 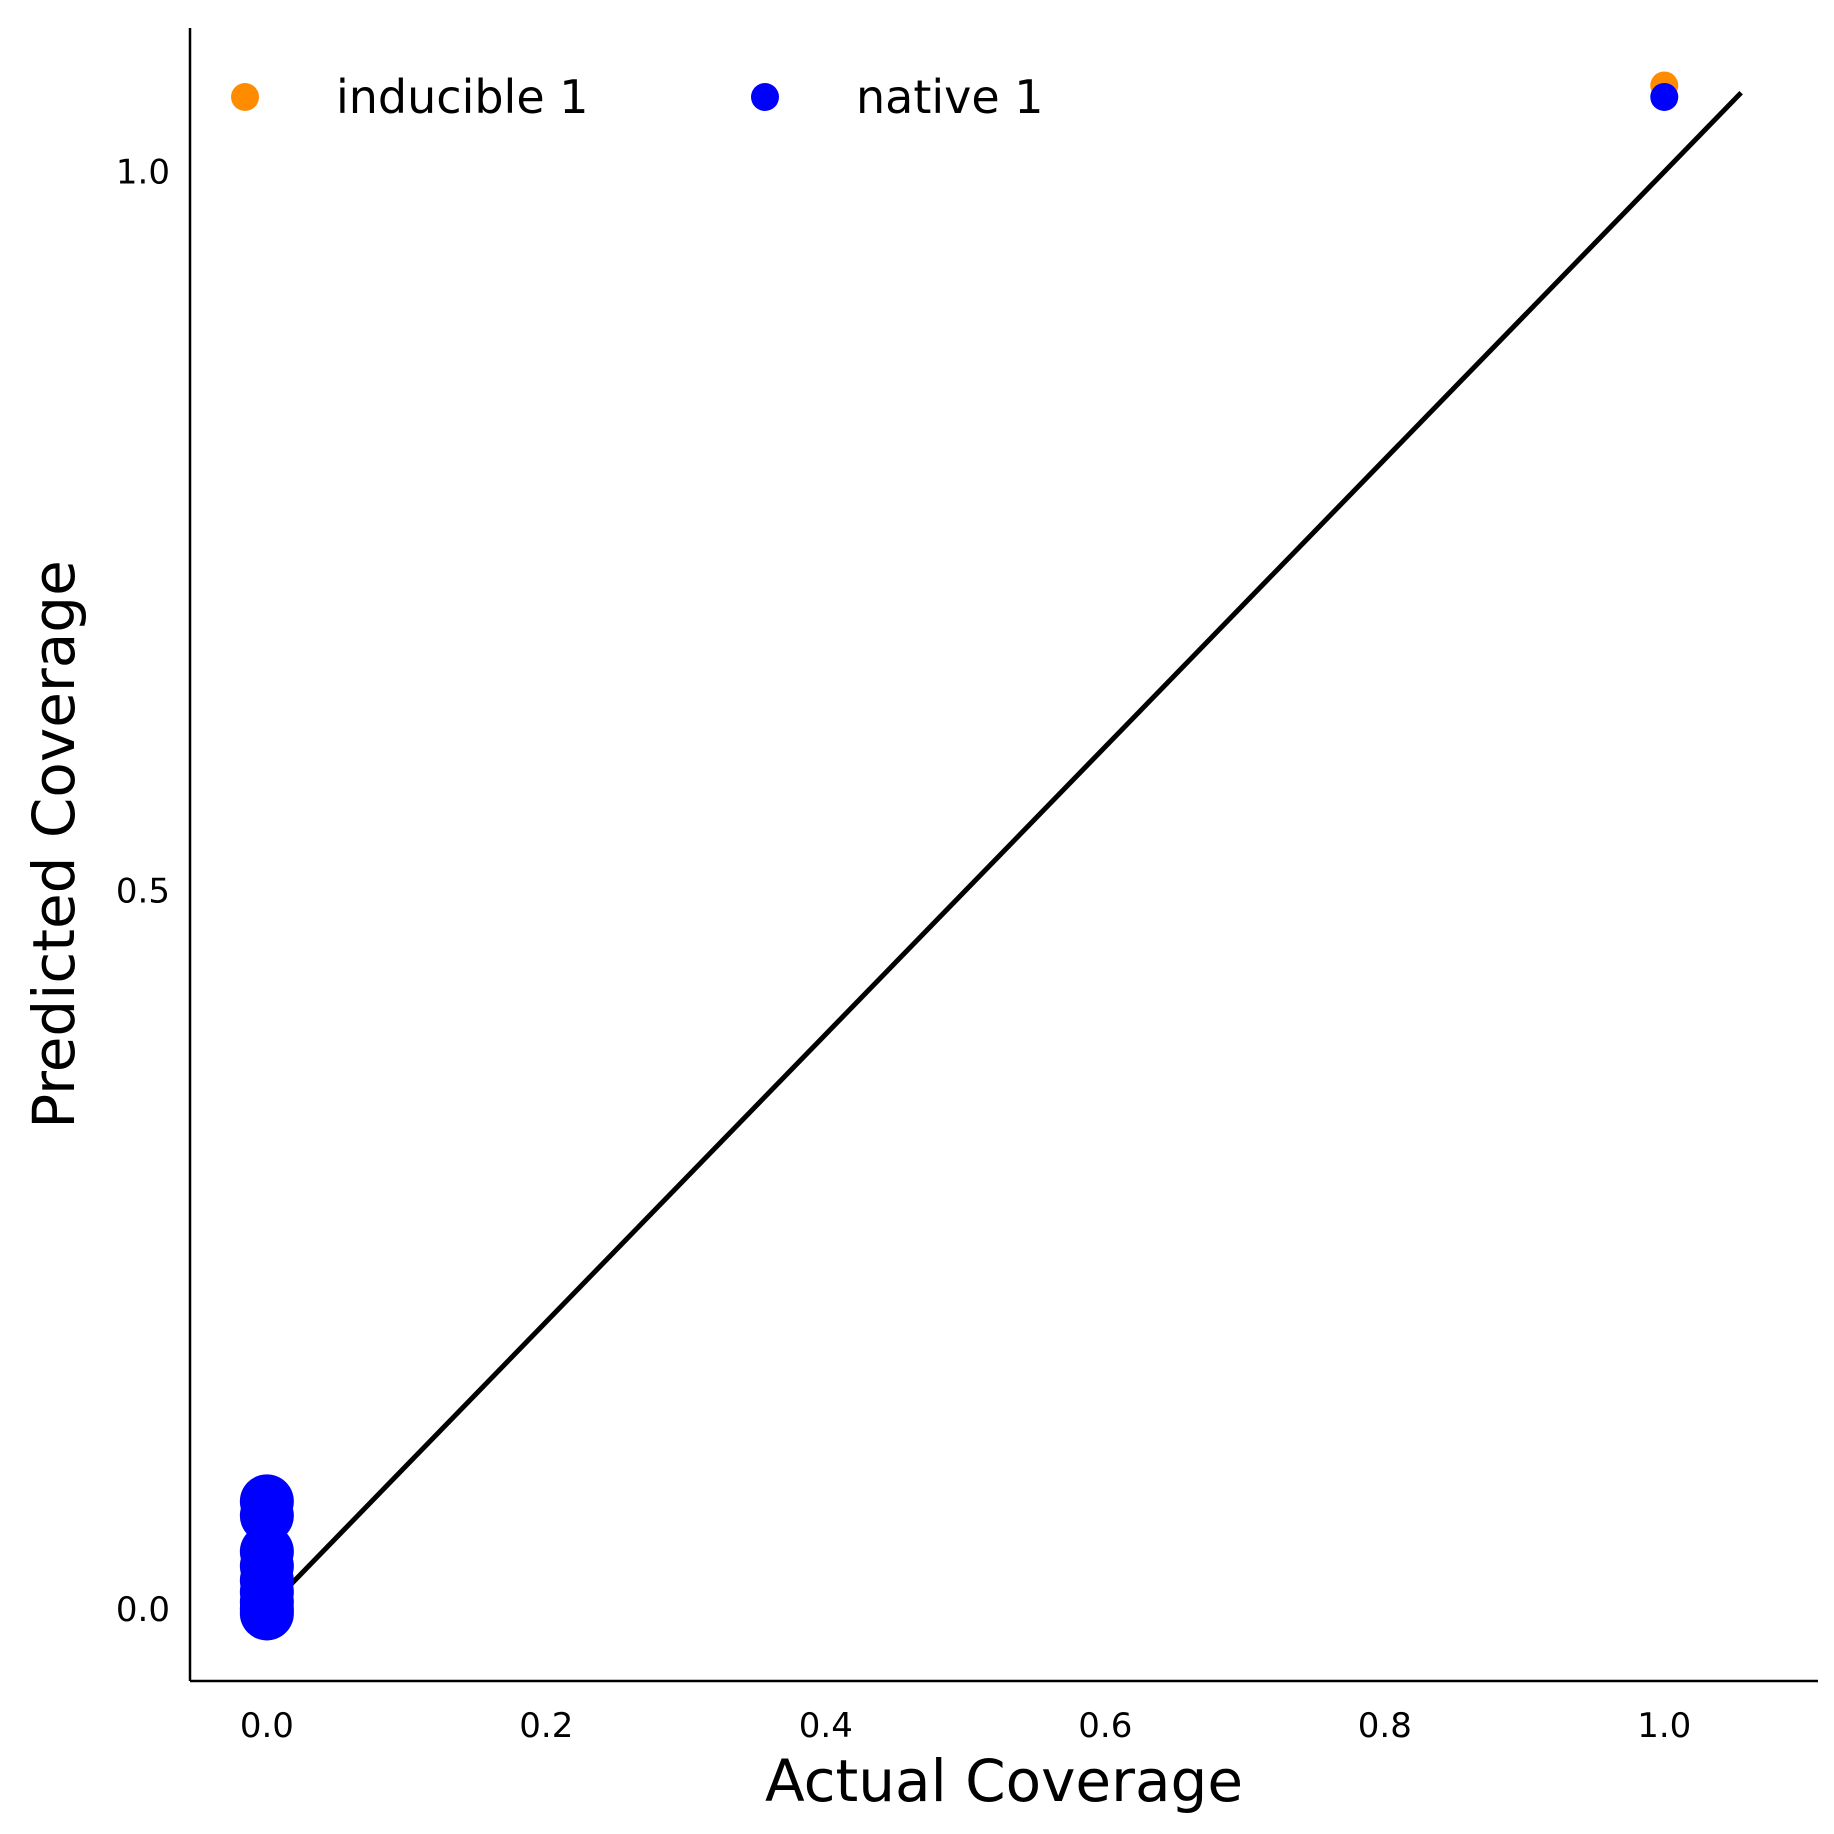 What do you see at coordinates (1105, 1726) in the screenshot?
I see `x-tick-label-3: 0.6` at bounding box center [1105, 1726].